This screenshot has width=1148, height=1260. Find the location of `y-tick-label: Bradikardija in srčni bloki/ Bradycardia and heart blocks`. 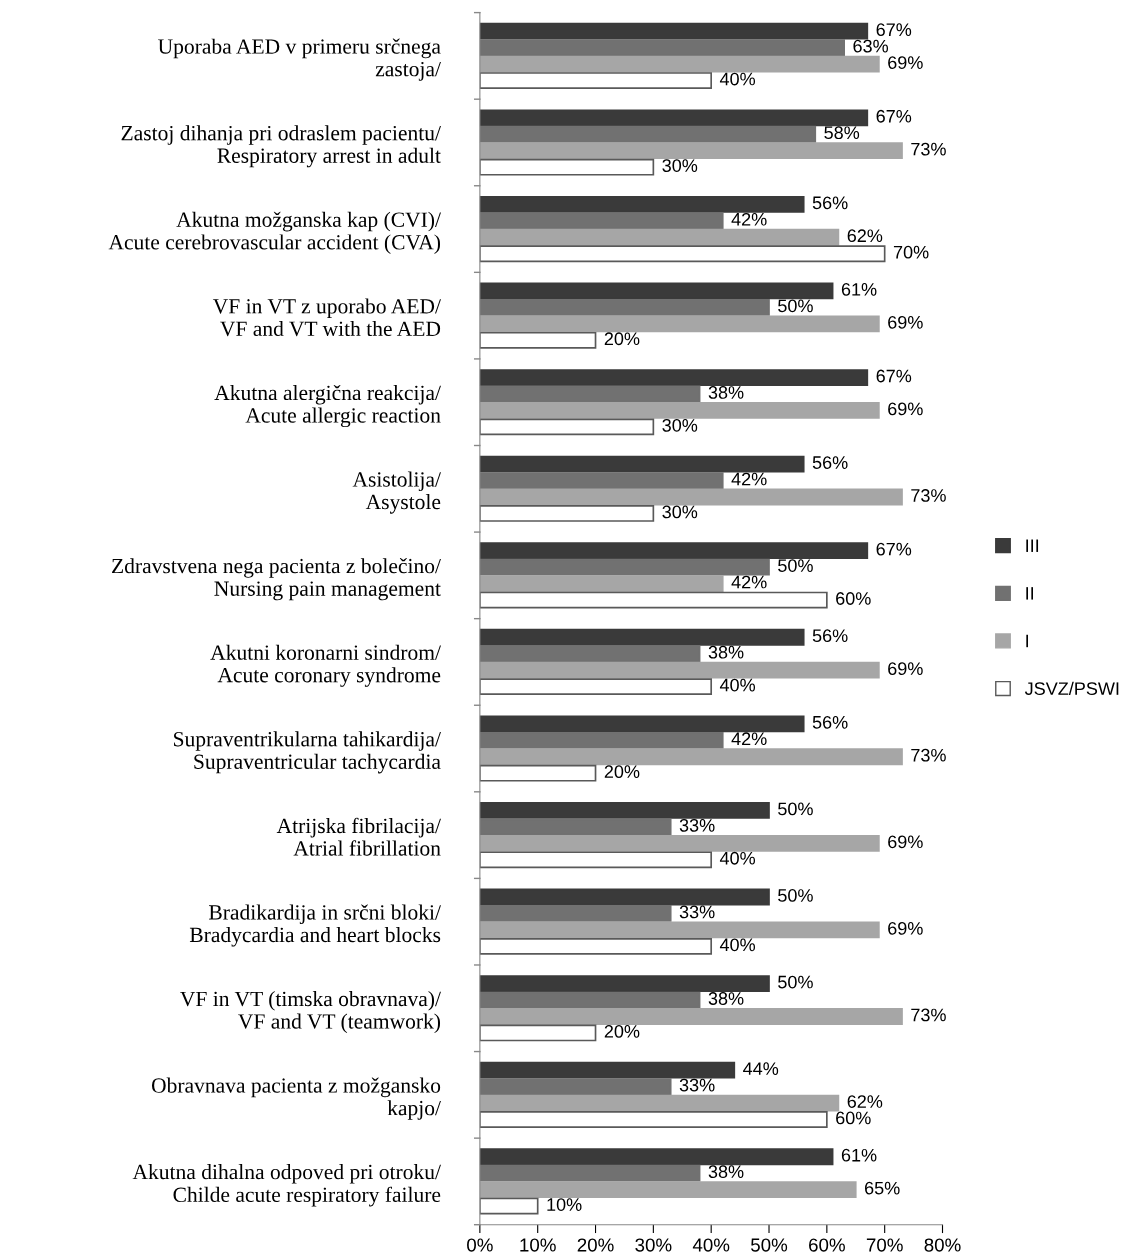

y-tick-label: Bradikardija in srčni bloki/ Bradycardia and heart blocks is located at coordinates (315, 925).